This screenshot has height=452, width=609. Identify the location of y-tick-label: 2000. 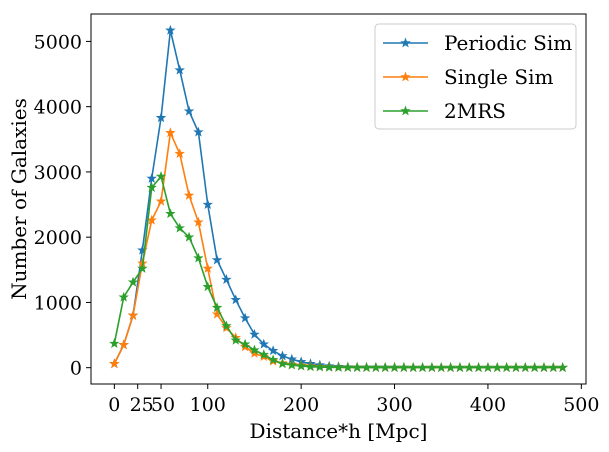
(58, 238).